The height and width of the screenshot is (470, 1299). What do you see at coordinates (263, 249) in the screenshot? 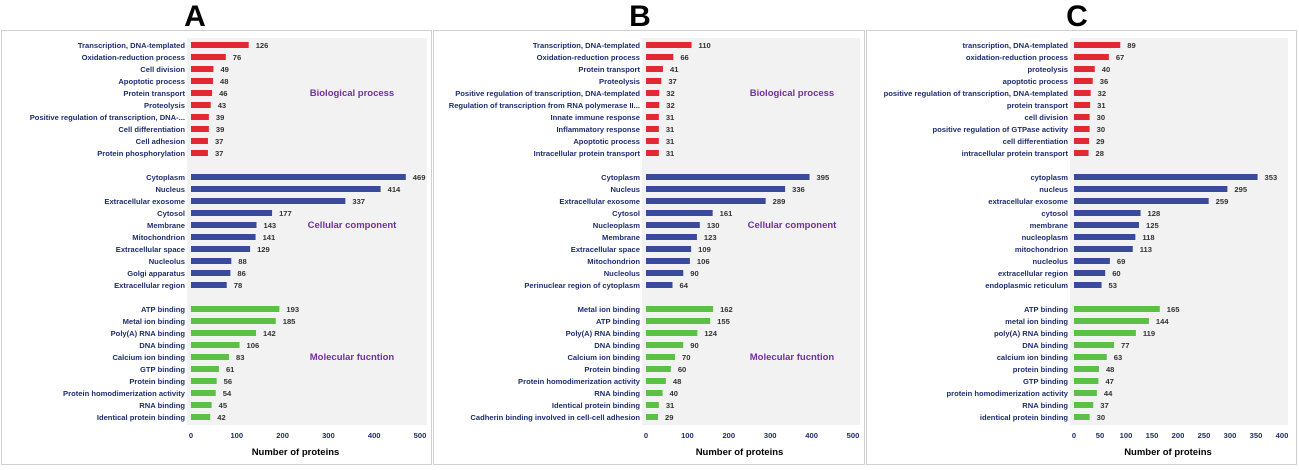
I see `value-label: 129` at bounding box center [263, 249].